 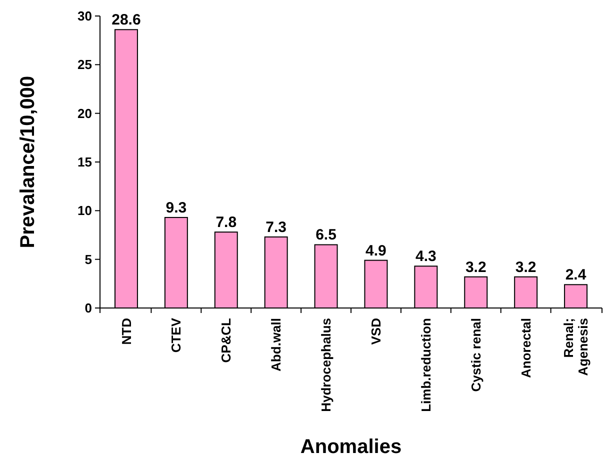 I want to click on data-label: 4.3, so click(x=425, y=257).